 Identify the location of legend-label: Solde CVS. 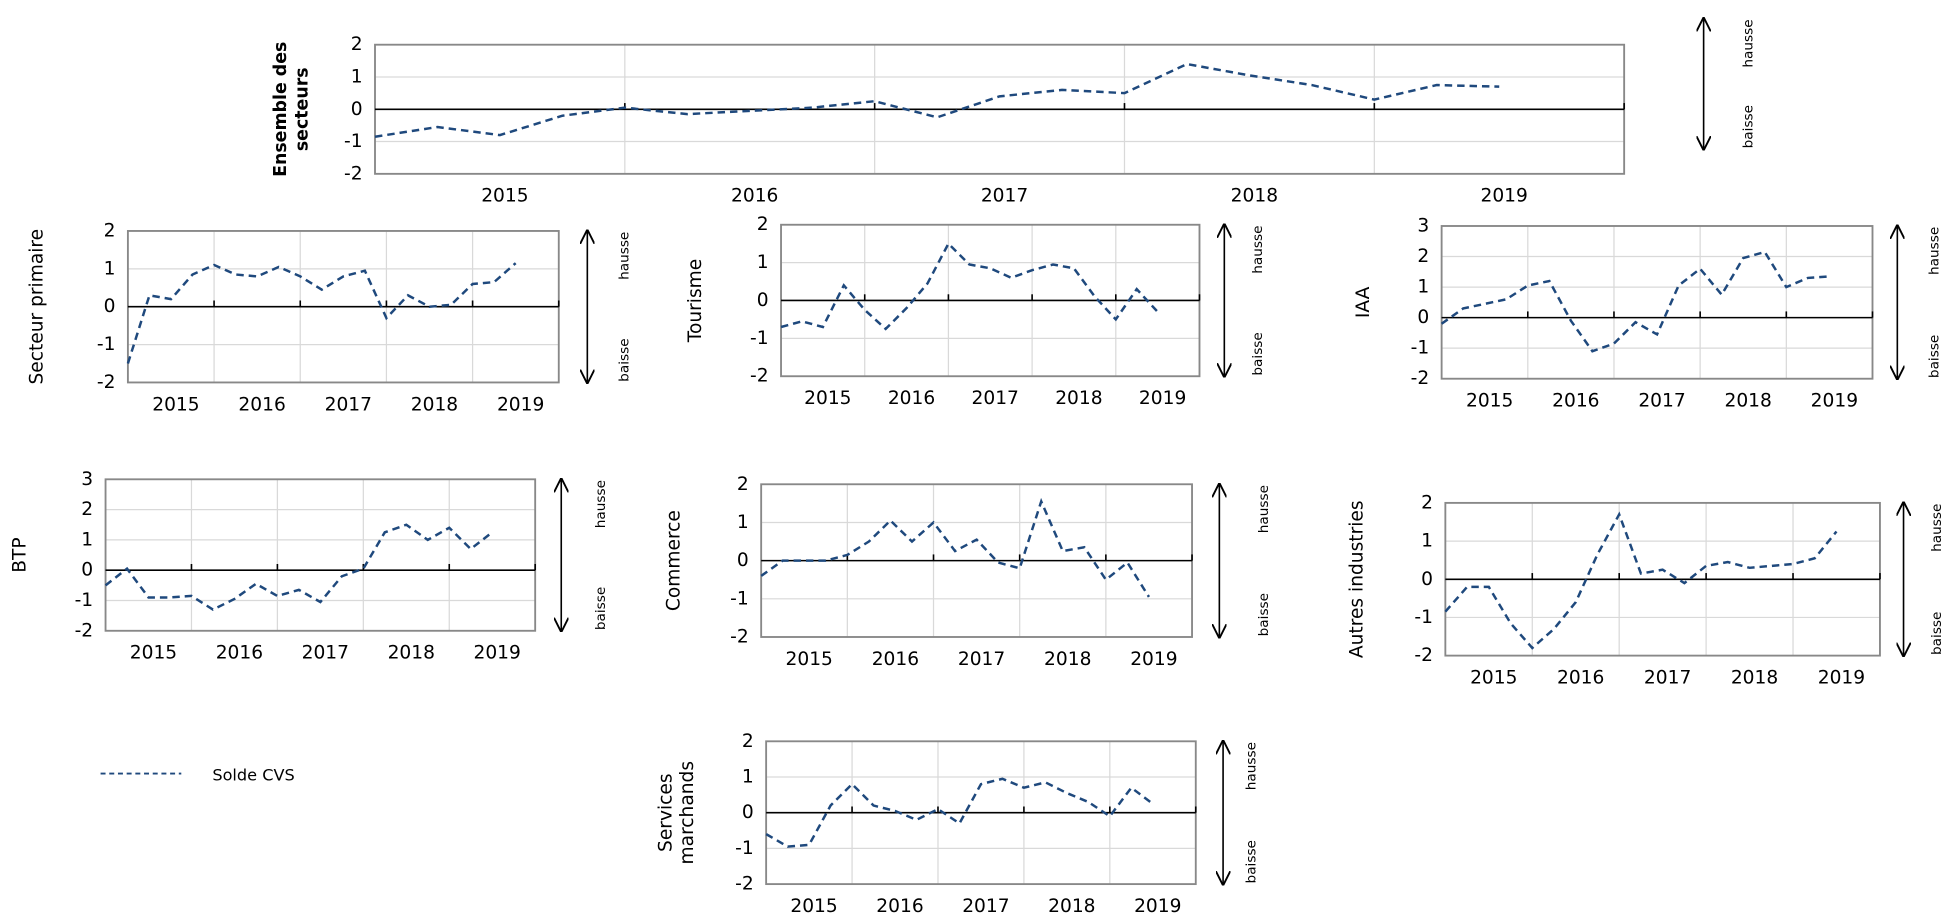
(253, 775).